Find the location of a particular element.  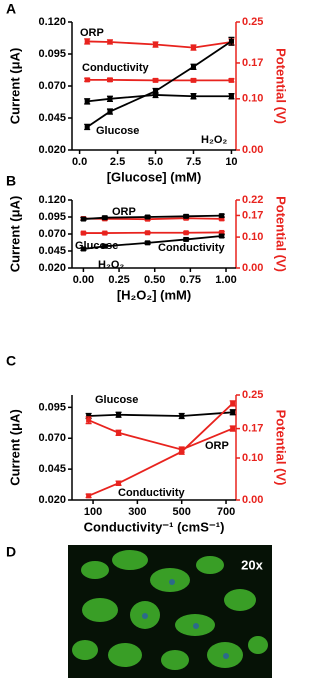

magnification-label: 20x is located at coordinates (252, 564).